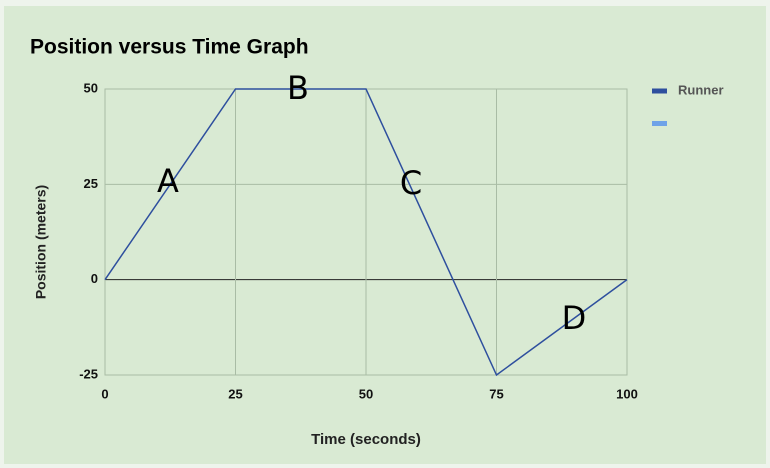 Image resolution: width=770 pixels, height=468 pixels. Describe the element at coordinates (701, 89) in the screenshot. I see `legend-label: Runner` at that location.